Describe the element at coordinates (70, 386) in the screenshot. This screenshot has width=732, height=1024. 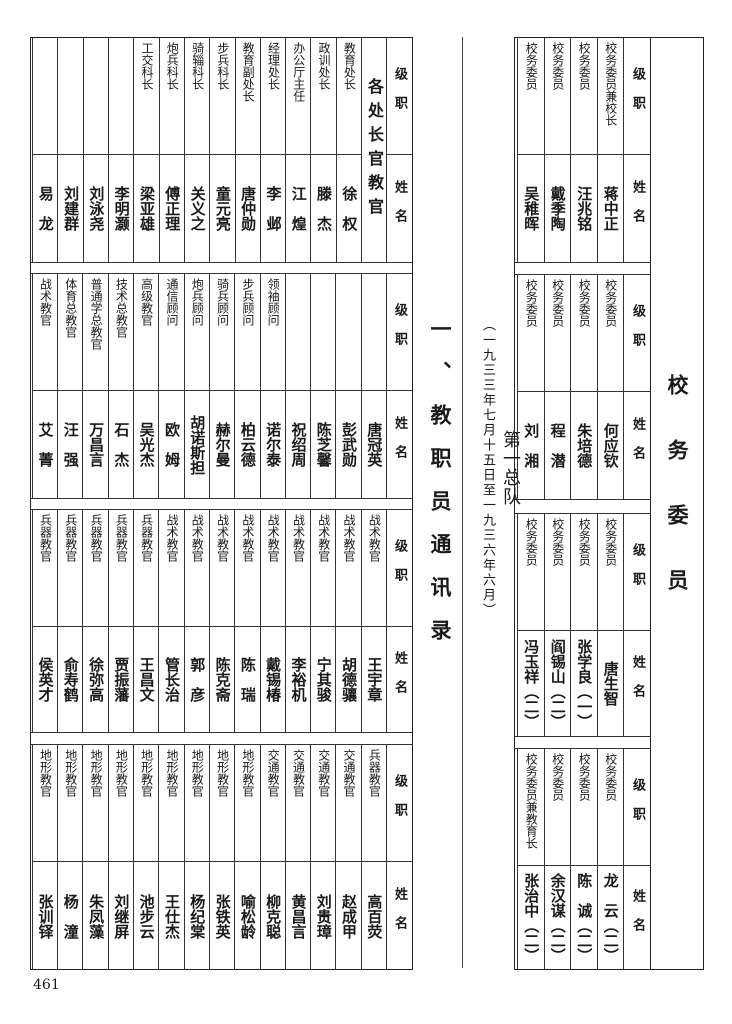
I see `table-column: 体育总教官汪 强` at that location.